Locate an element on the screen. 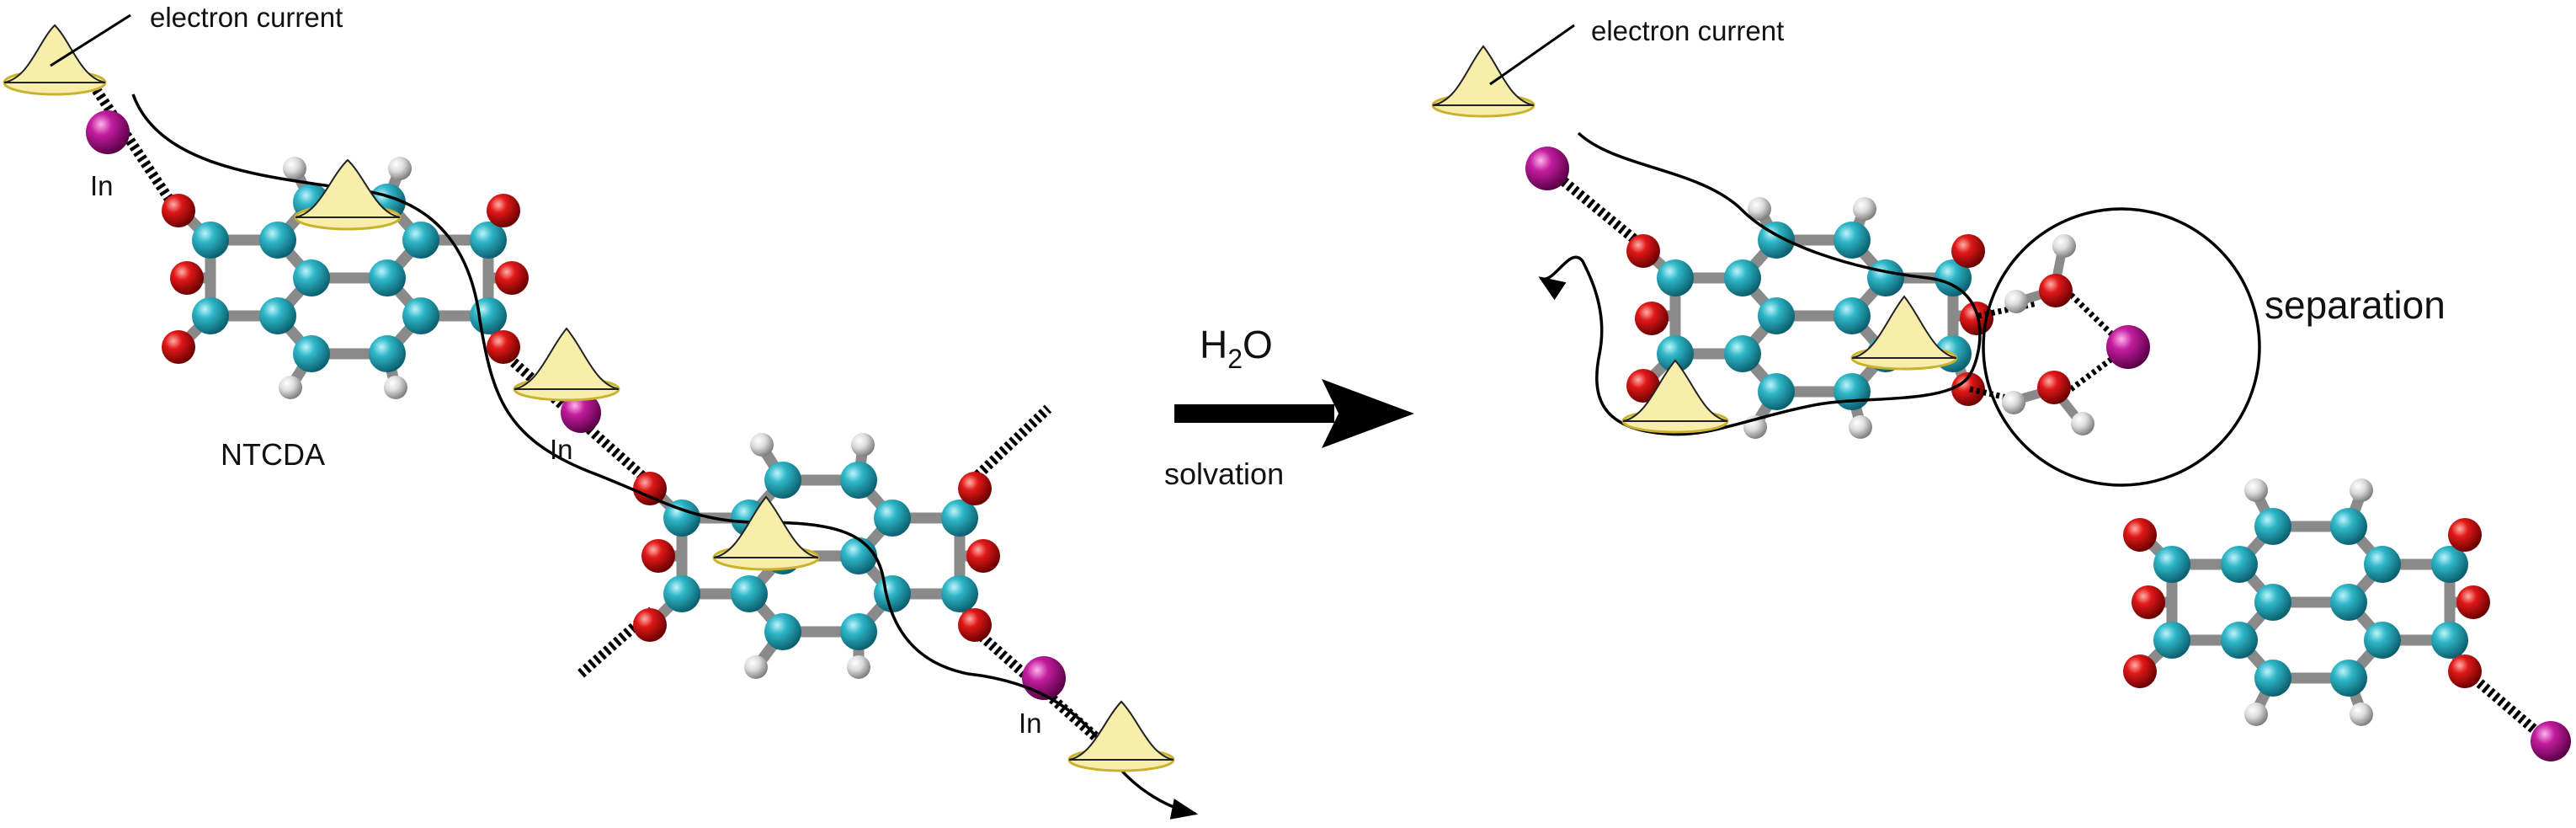 The image size is (2576, 828). in-label-3: In is located at coordinates (1030, 723).